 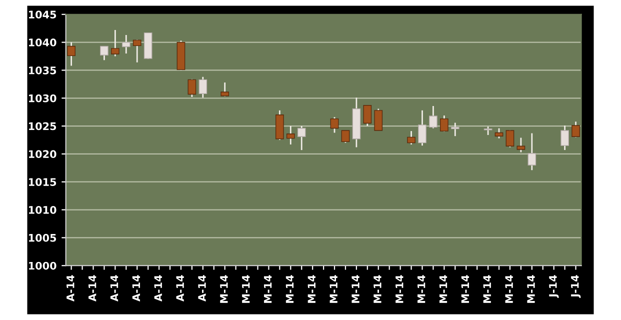 I want to click on y-tick-label: 1030, so click(x=42, y=98).